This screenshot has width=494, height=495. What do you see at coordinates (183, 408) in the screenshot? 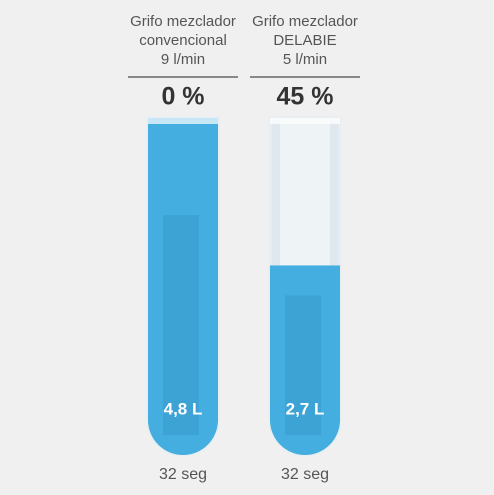
I see `volume-label: 4,8 L` at bounding box center [183, 408].